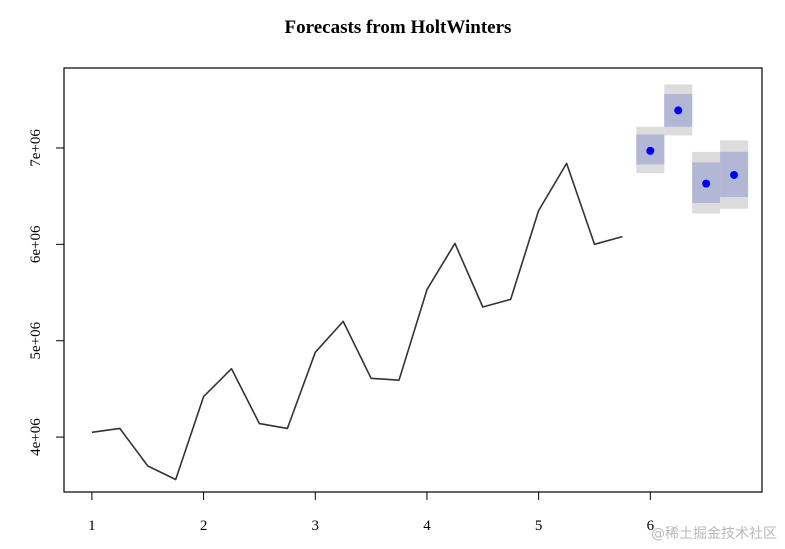 This screenshot has height=549, width=785. What do you see at coordinates (427, 526) in the screenshot?
I see `x-tick-label: 4` at bounding box center [427, 526].